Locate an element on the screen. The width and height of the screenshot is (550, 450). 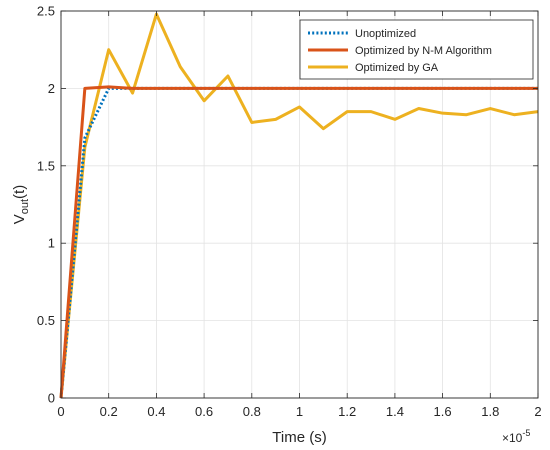
x-tick-label: 0.2 is located at coordinates (109, 411).